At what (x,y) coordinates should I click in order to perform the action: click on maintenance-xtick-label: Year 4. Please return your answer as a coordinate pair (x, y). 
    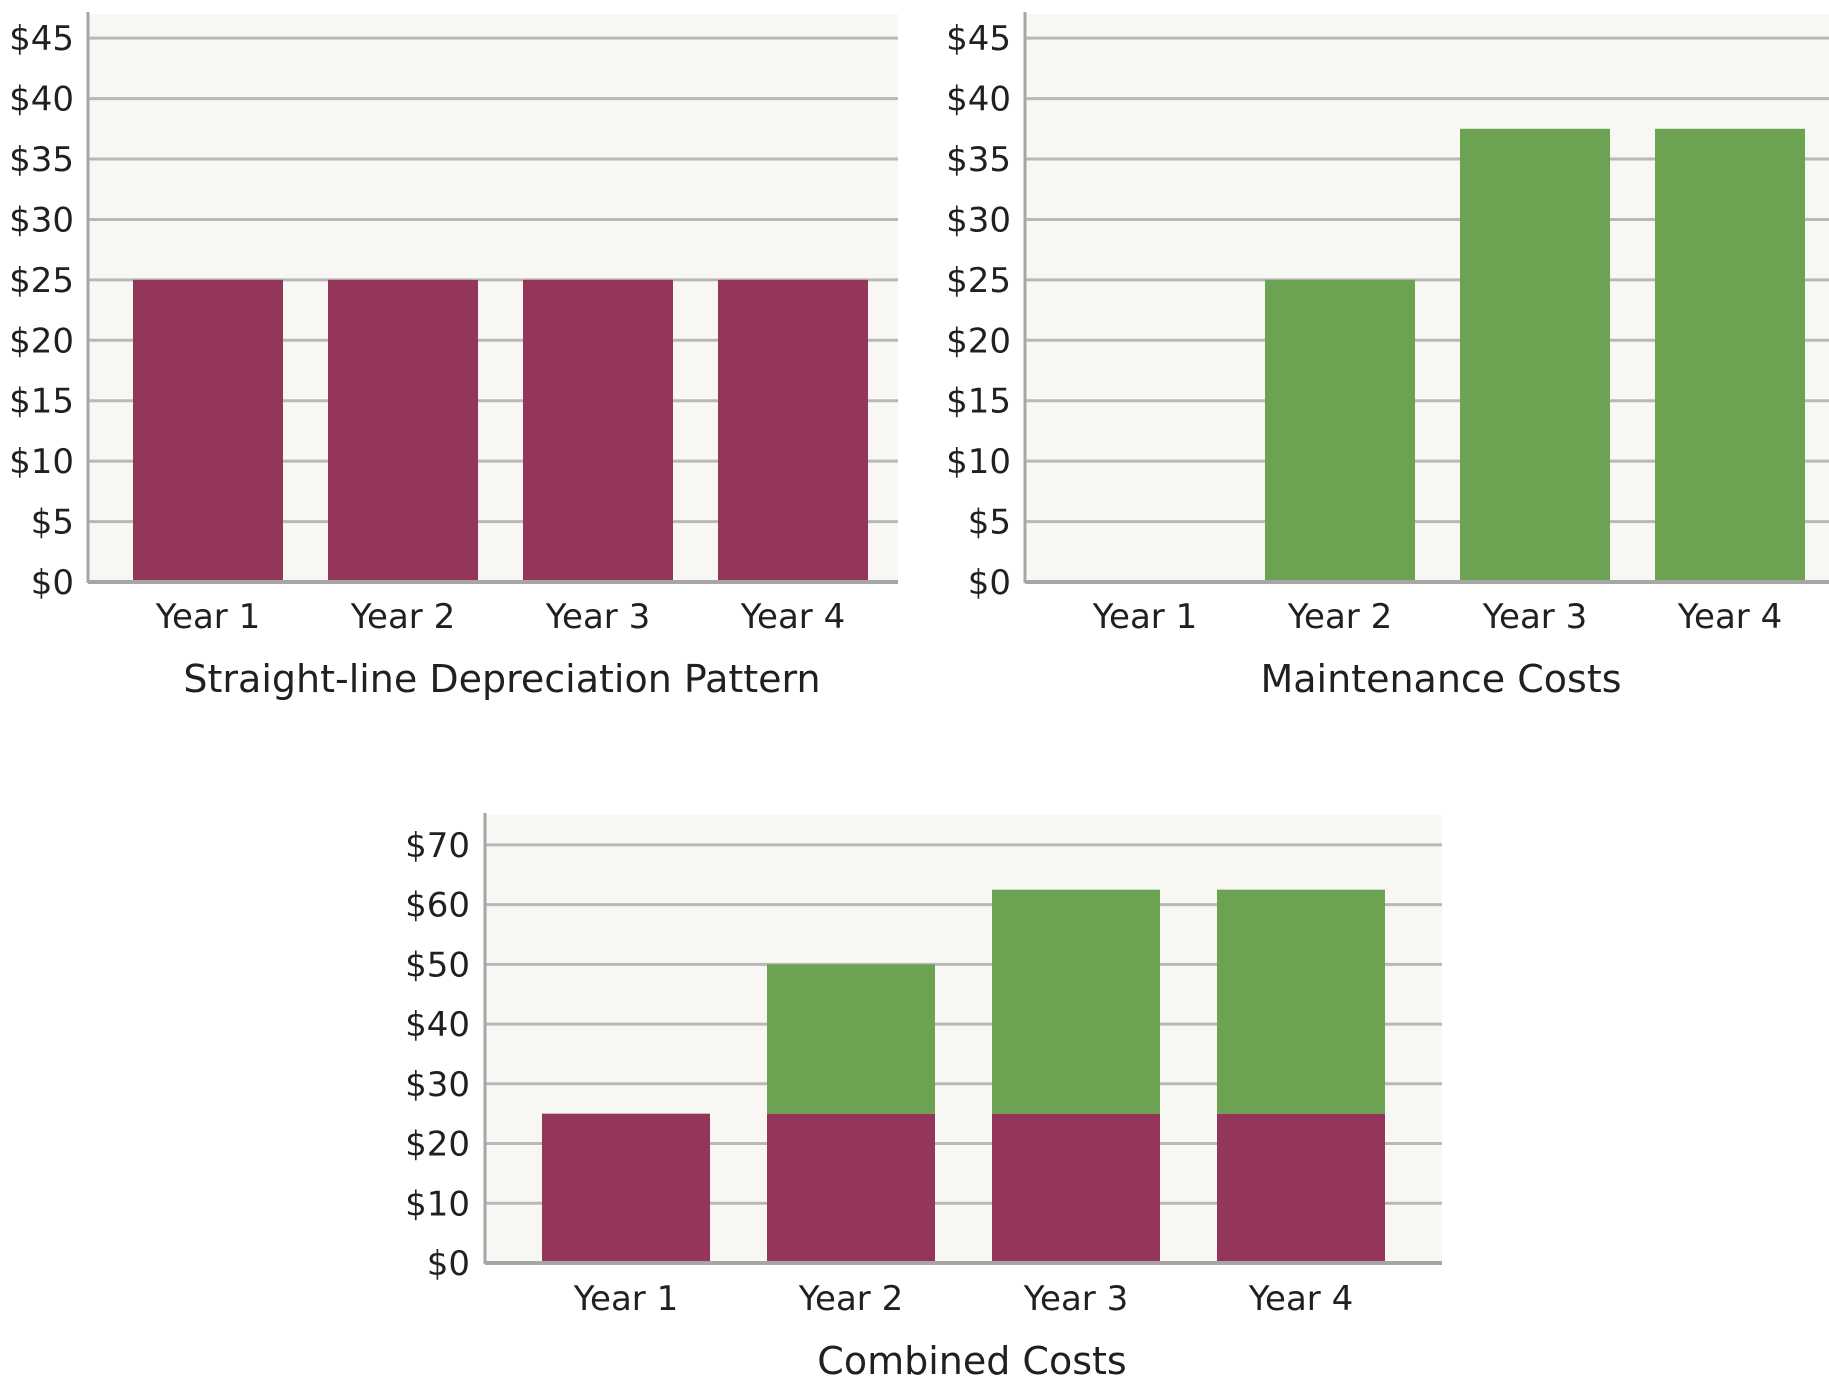
    Looking at the image, I should click on (1729, 617).